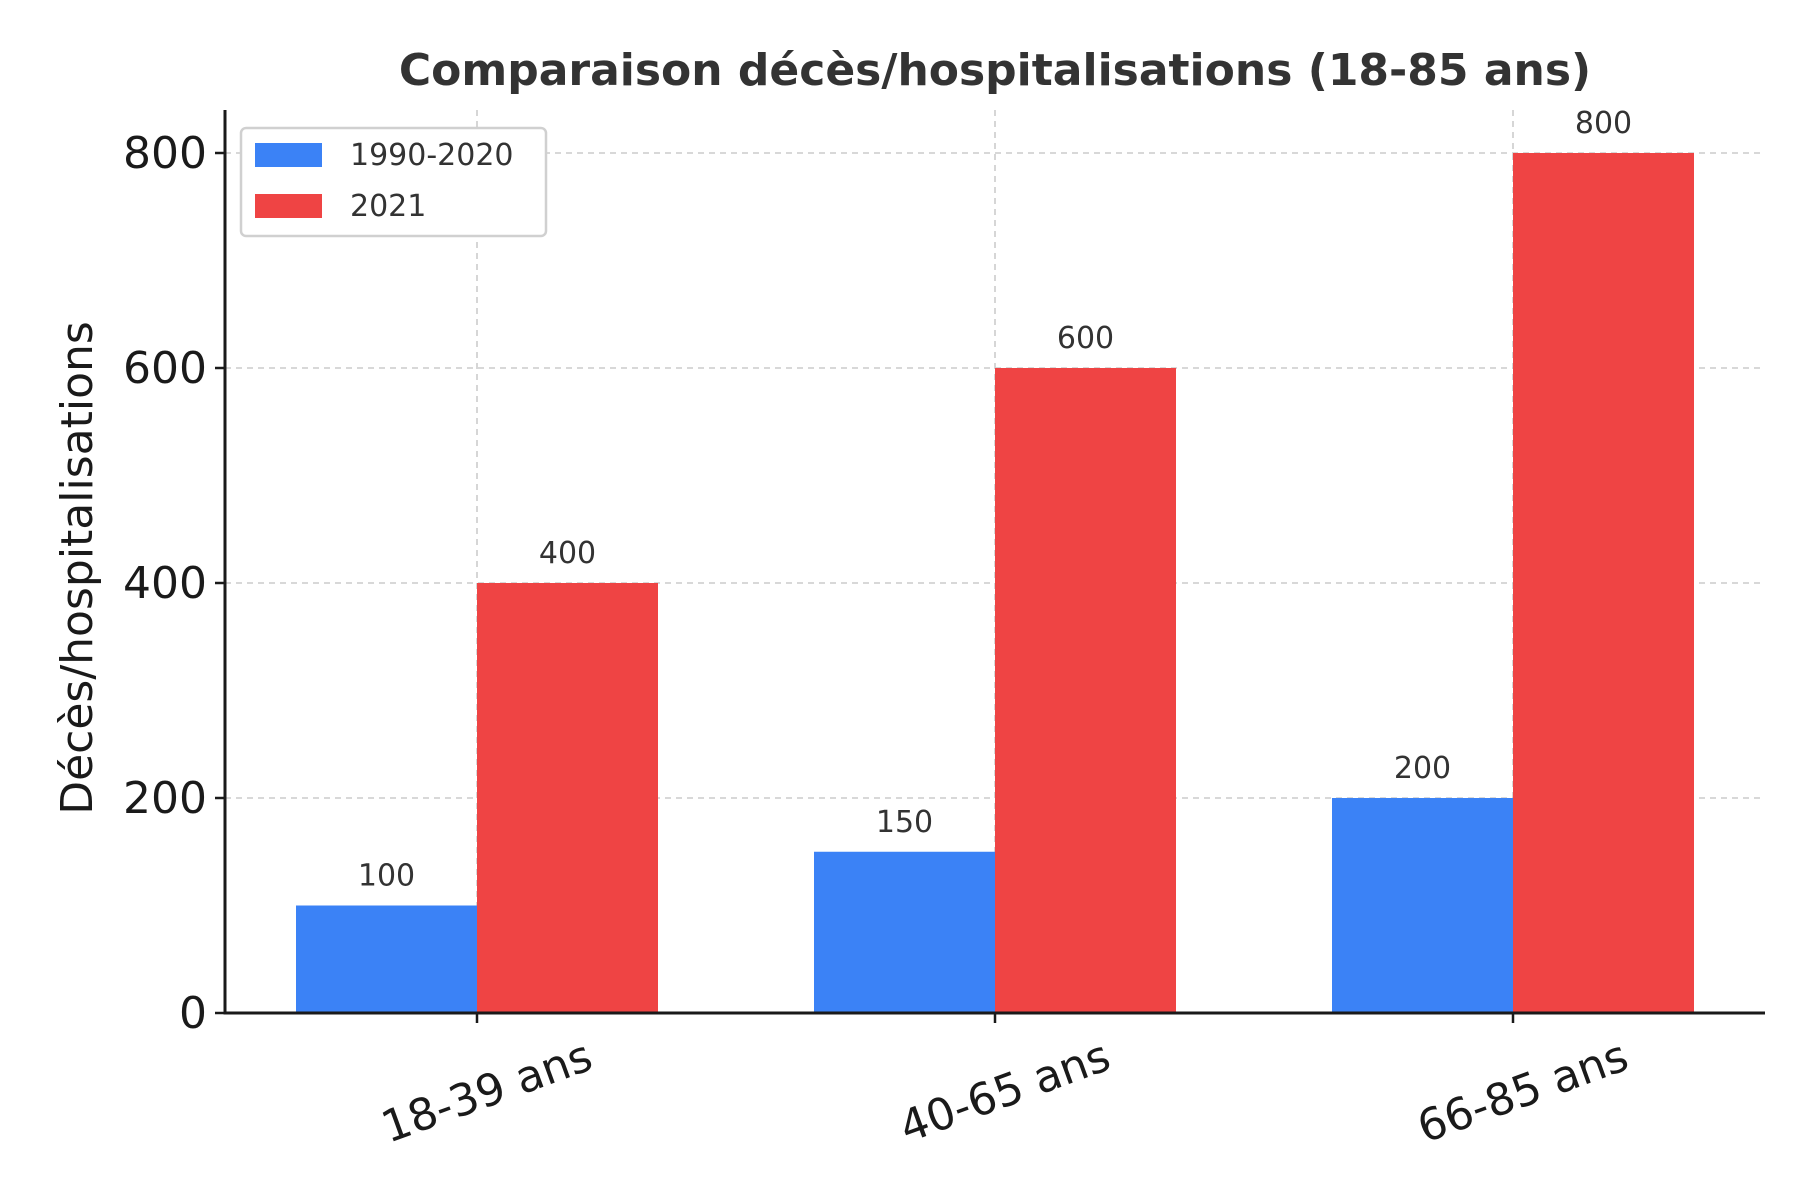  What do you see at coordinates (487, 1091) in the screenshot?
I see `x-tick-label: 18-39 ans` at bounding box center [487, 1091].